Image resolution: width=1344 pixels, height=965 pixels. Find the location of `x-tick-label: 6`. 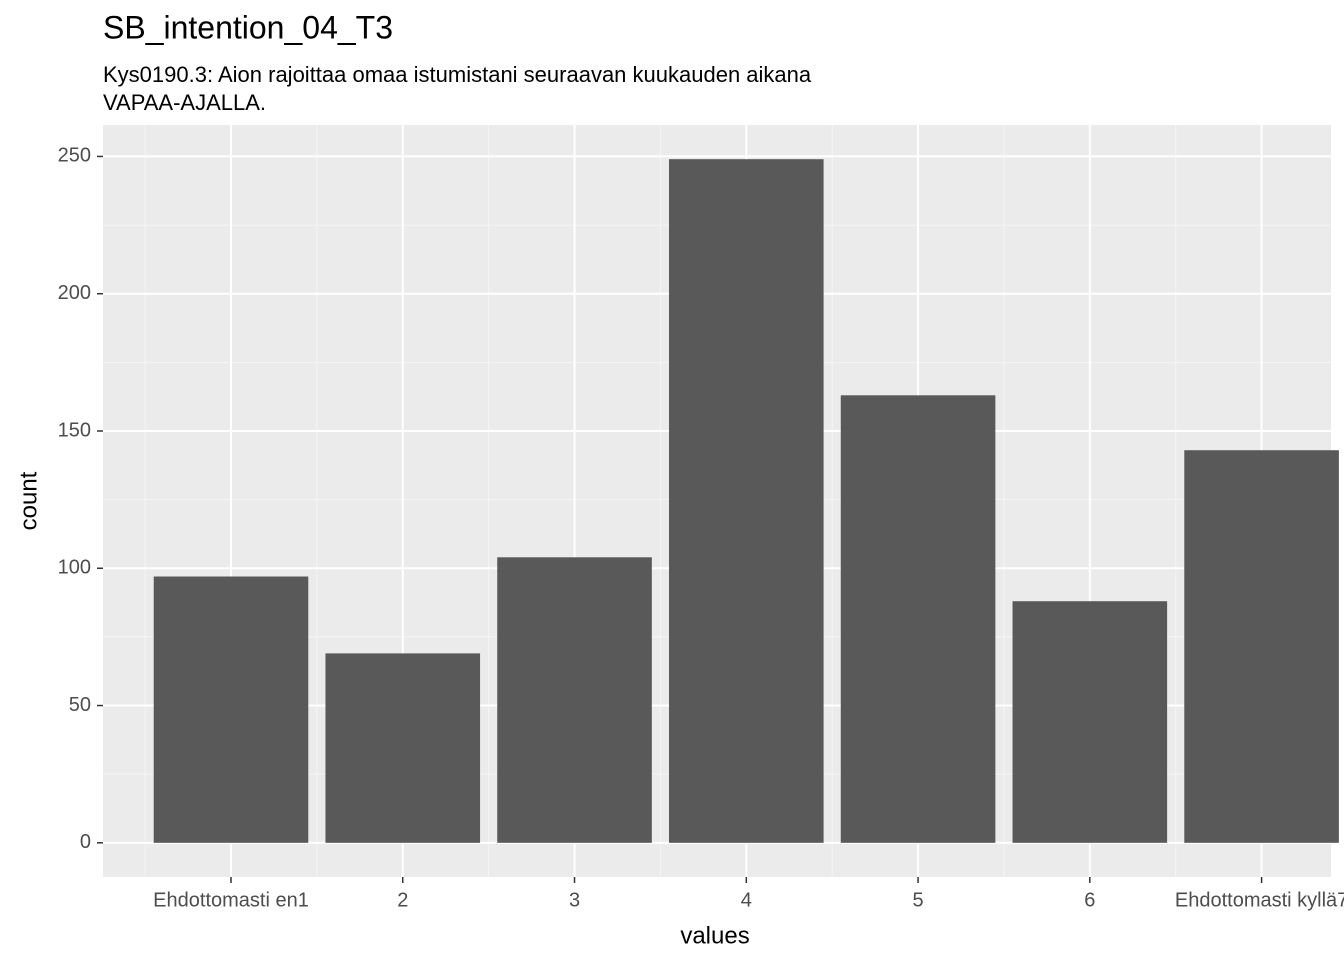

x-tick-label: 6 is located at coordinates (1089, 900).